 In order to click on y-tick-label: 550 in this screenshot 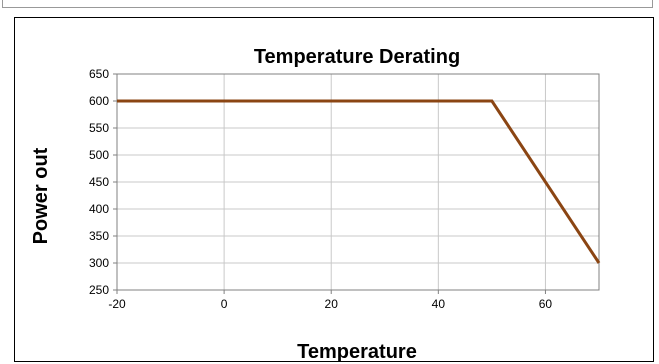, I will do `click(99, 128)`.